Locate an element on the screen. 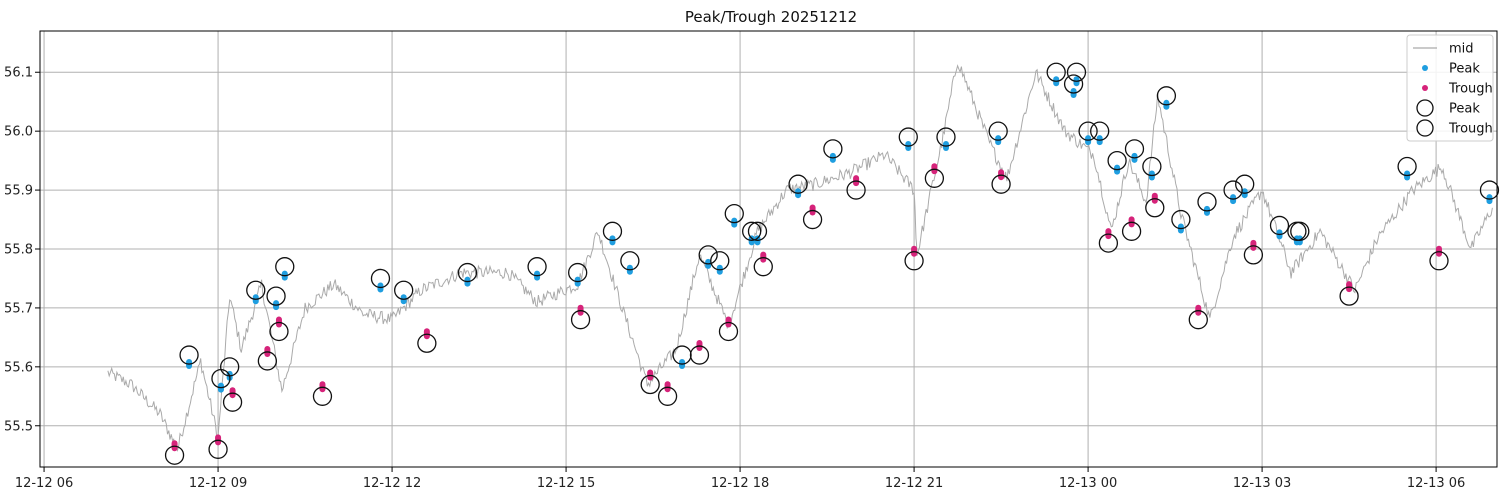 Image resolution: width=1500 pixels, height=500 pixels. x-tick-label: 12-12 21 is located at coordinates (914, 483).